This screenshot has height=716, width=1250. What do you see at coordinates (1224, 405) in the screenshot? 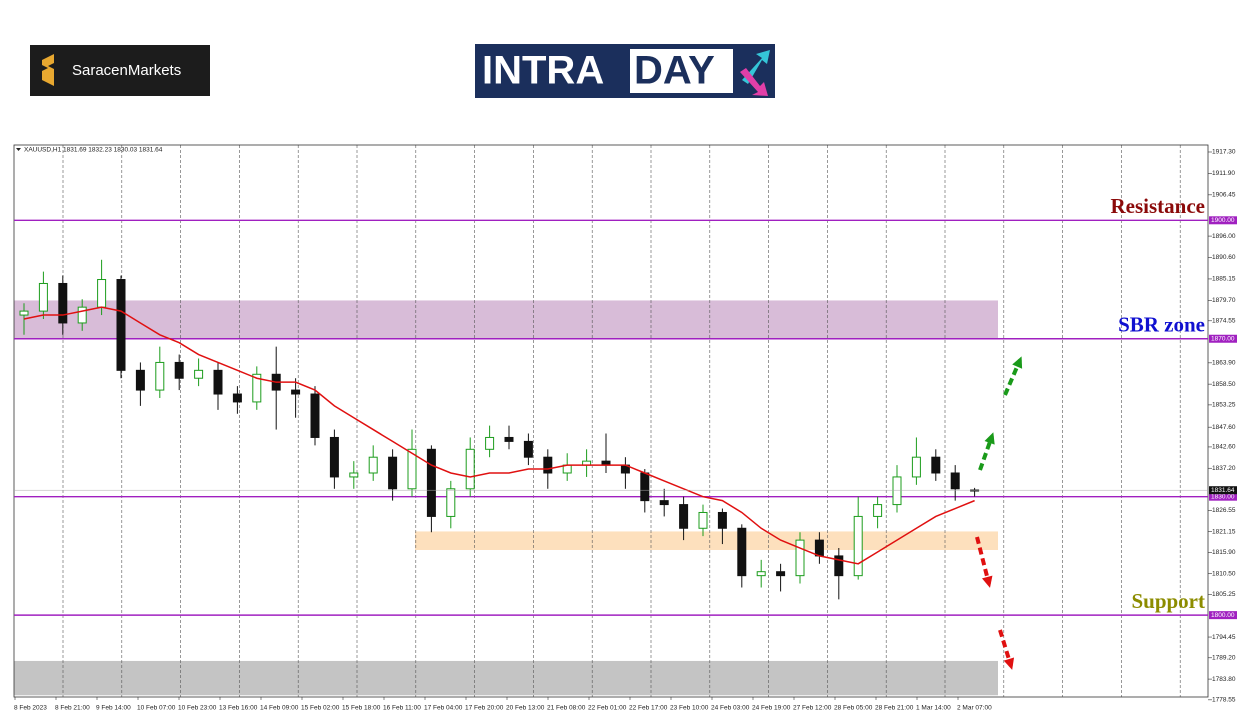
I see `y-tick-label: 1853.25` at bounding box center [1224, 405].